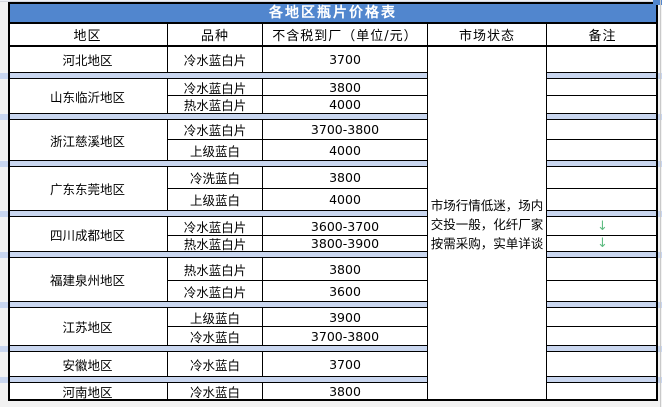 The width and height of the screenshot is (662, 407). I want to click on variety-cell: 冷洗蓝白, so click(215, 178).